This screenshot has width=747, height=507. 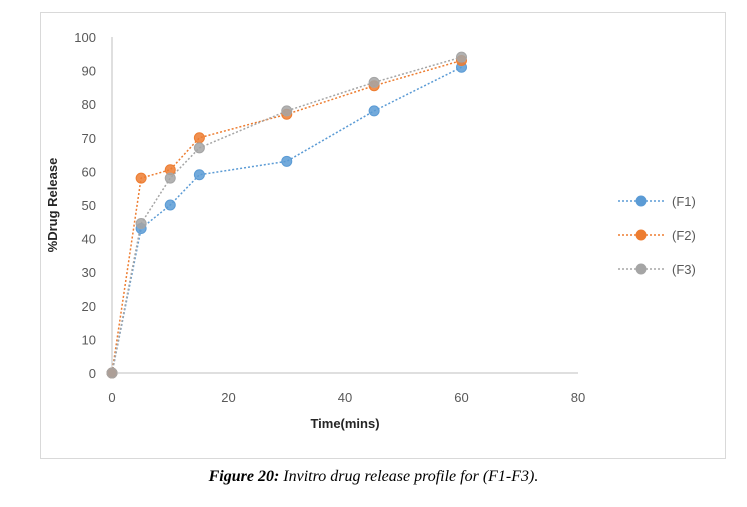 What do you see at coordinates (344, 423) in the screenshot?
I see `x-axis-title: Time(mins)` at bounding box center [344, 423].